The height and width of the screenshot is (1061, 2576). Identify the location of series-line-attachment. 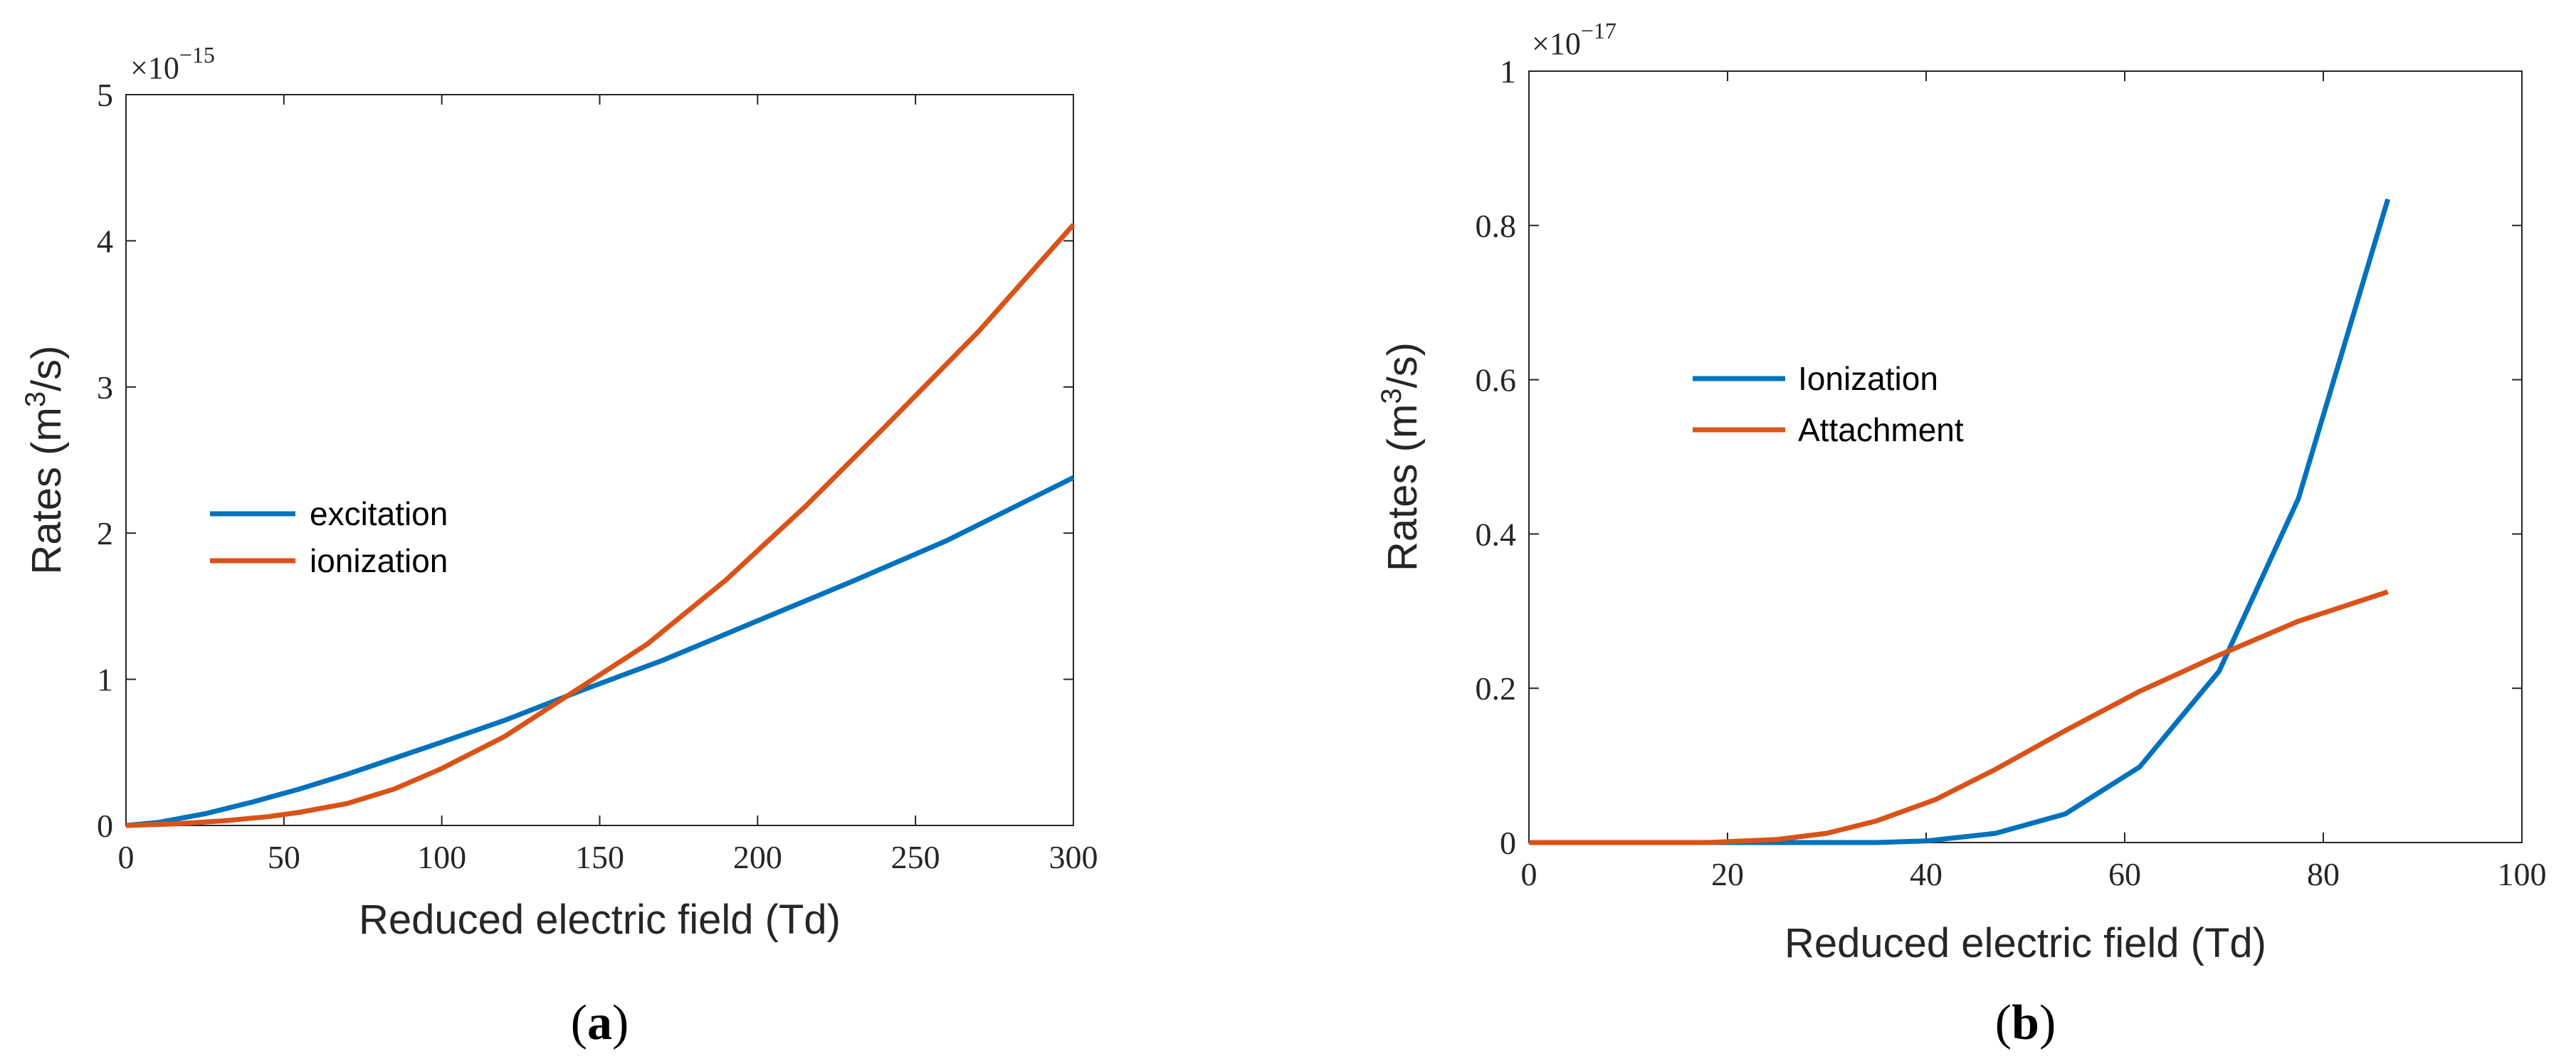
(1959, 717).